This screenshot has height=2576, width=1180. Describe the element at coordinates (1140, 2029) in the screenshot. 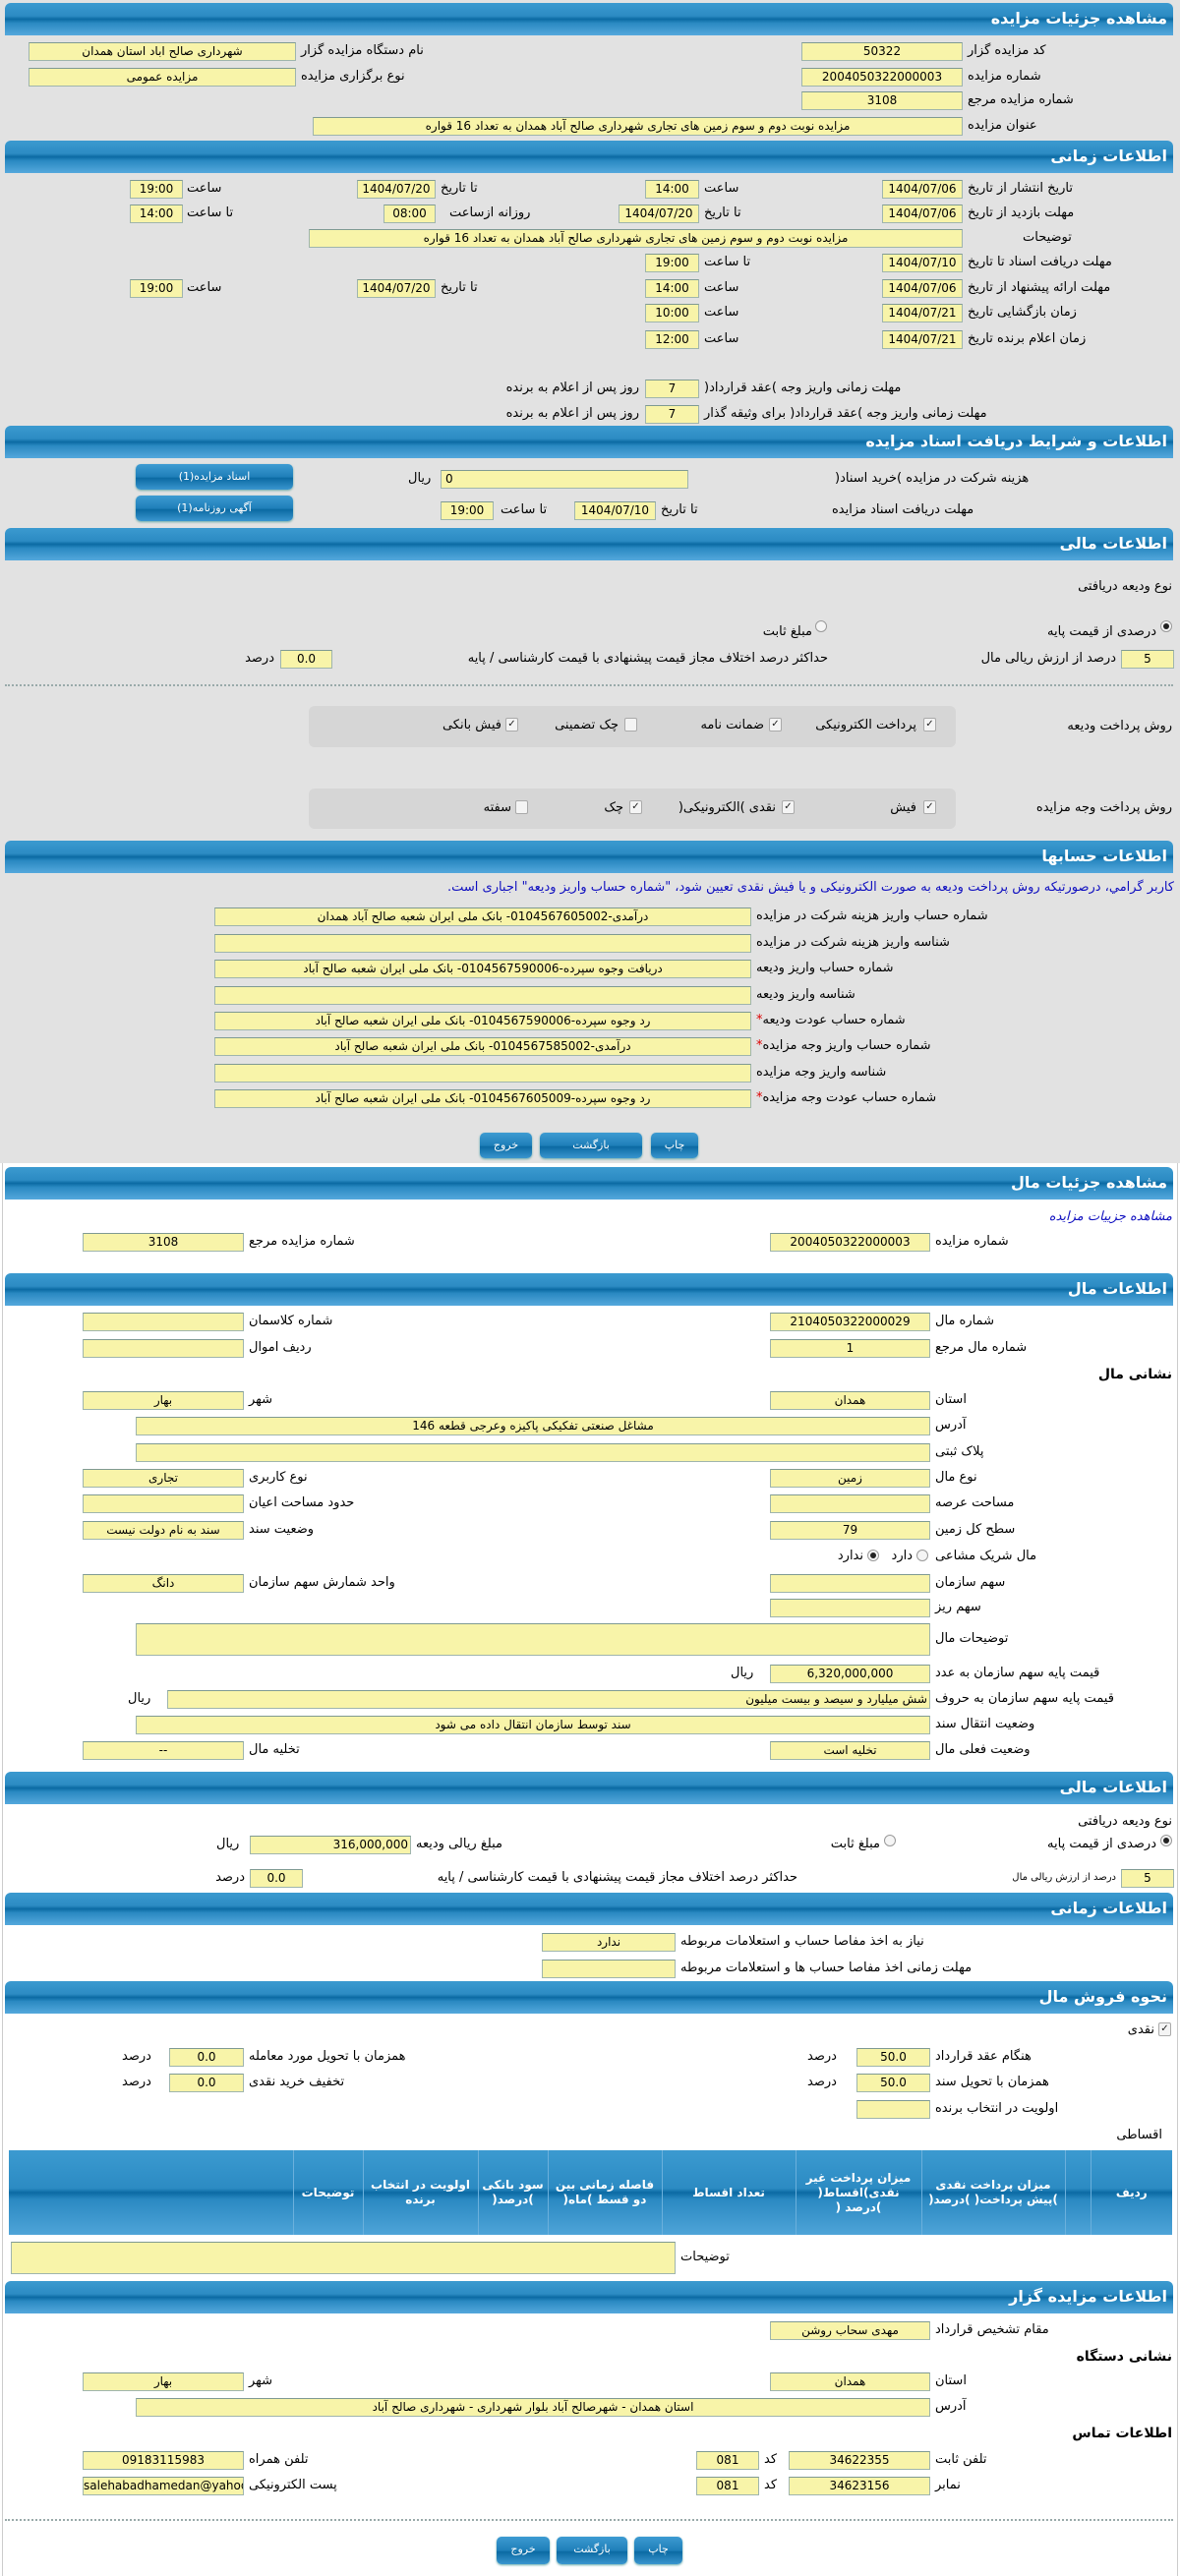

I see `cash-label: نقدی` at that location.